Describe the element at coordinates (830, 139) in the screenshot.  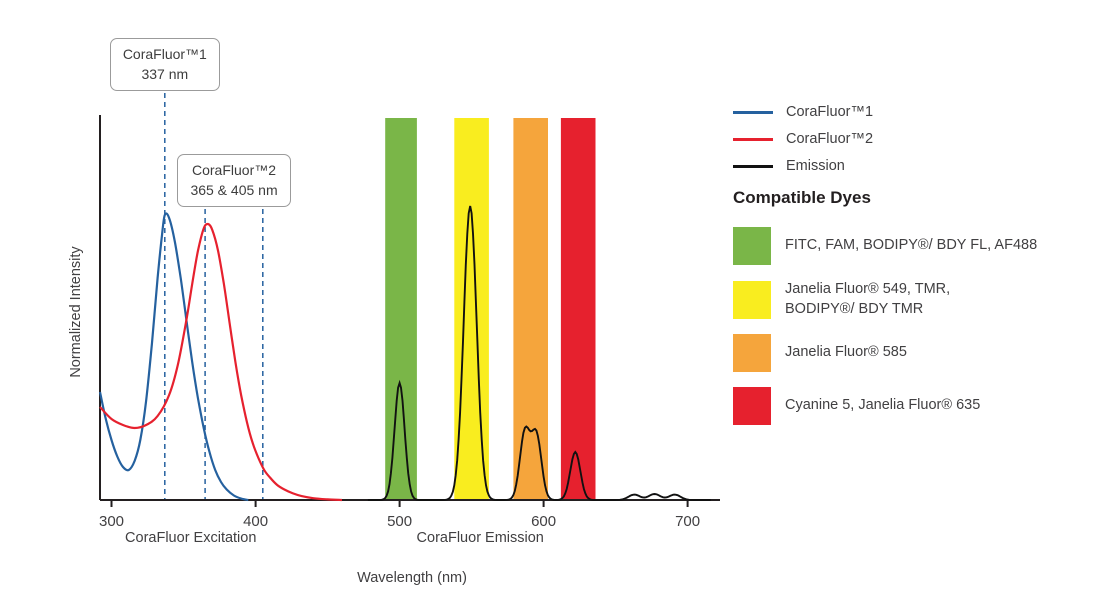
I see `legend-item-corafluor2-label: CoraFluor™2` at that location.